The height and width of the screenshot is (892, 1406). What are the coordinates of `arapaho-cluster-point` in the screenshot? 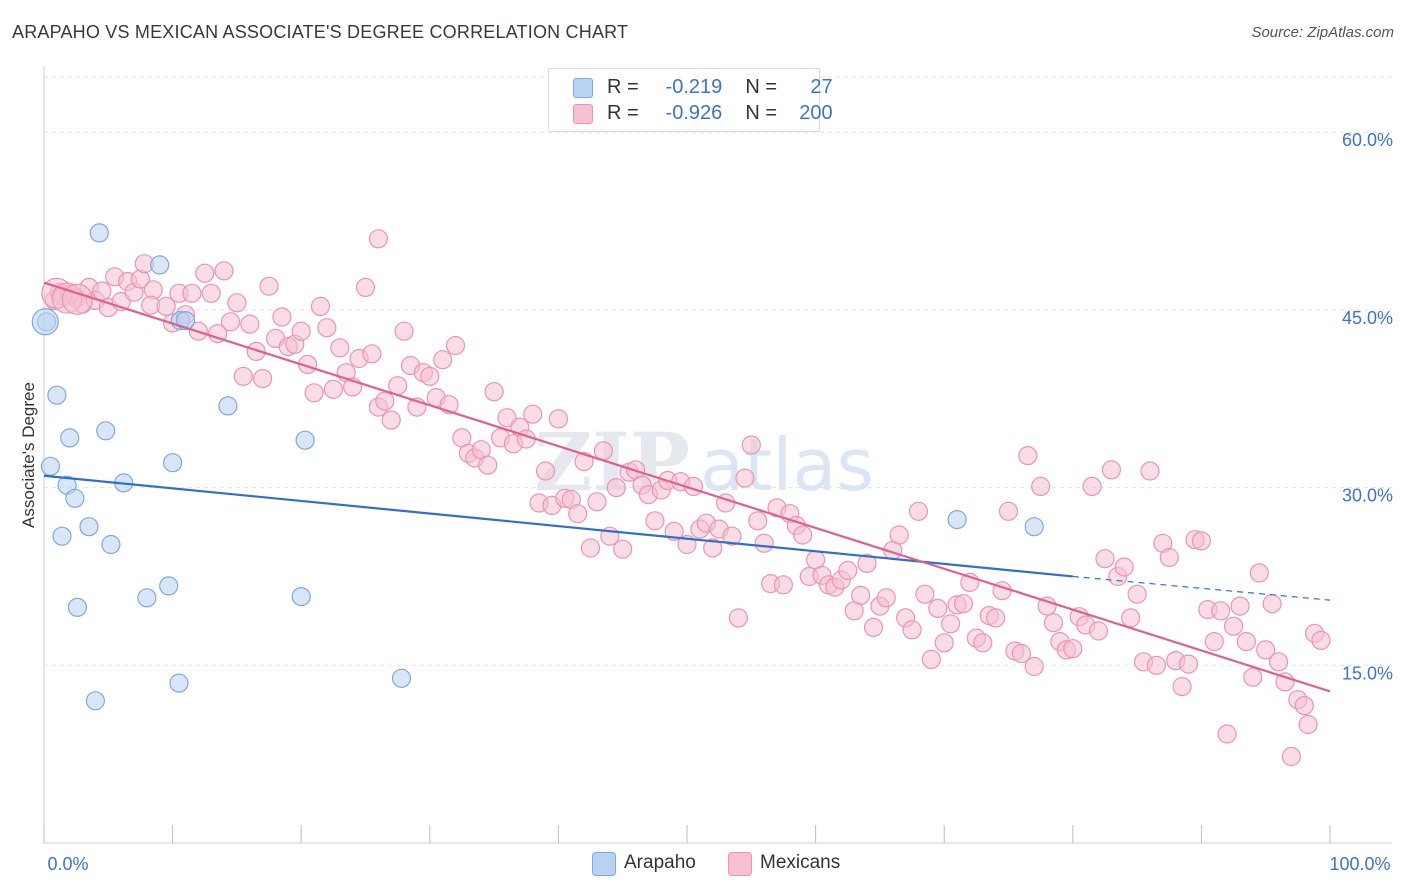 It's located at (45, 322).